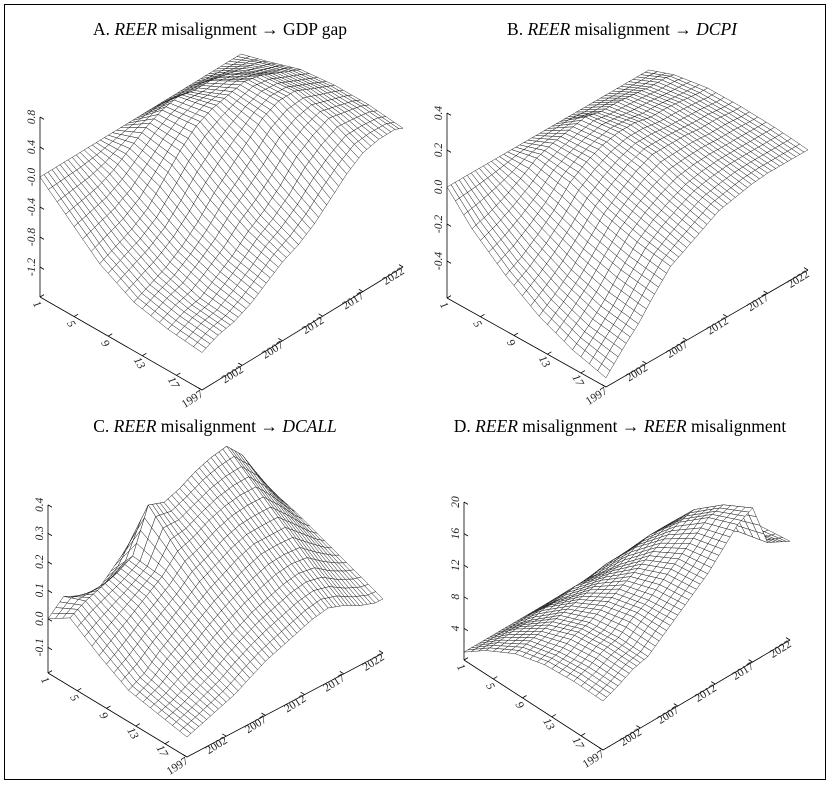 Image resolution: width=833 pixels, height=785 pixels. What do you see at coordinates (32, 267) in the screenshot?
I see `z-tick-label: -1.2` at bounding box center [32, 267].